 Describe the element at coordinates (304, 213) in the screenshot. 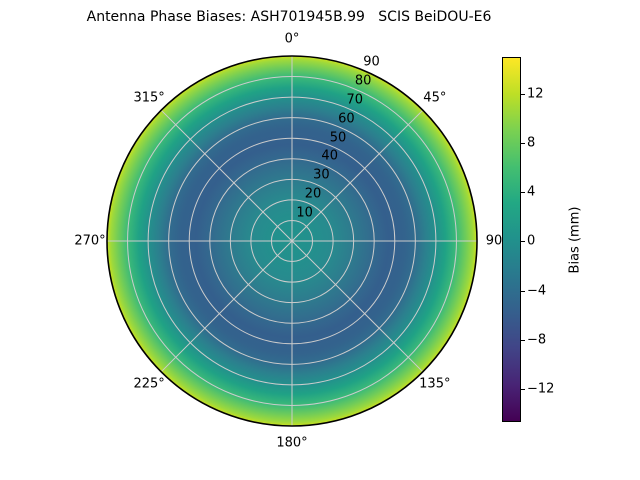

I see `r-tick-label: 10` at that location.